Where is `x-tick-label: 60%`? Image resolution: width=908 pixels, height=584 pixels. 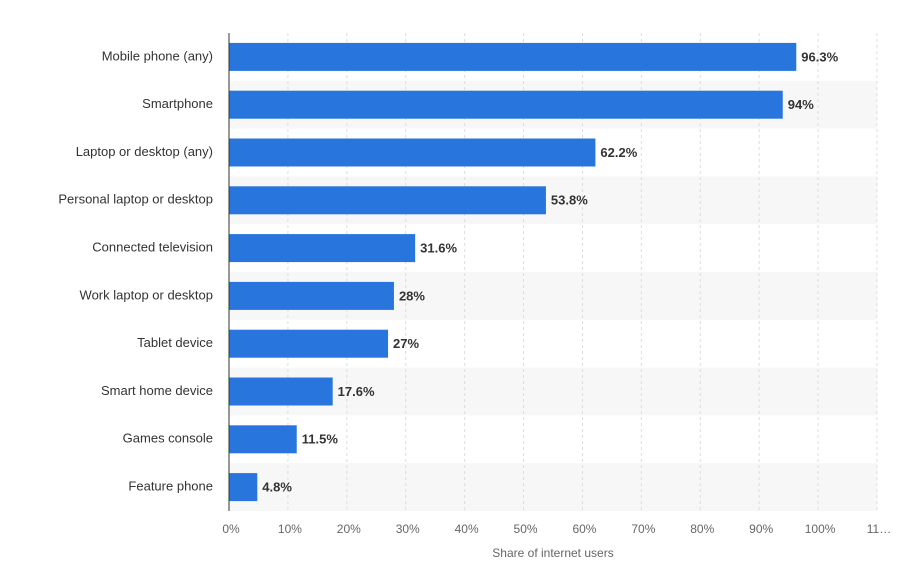
x-tick-label: 60% is located at coordinates (584, 529).